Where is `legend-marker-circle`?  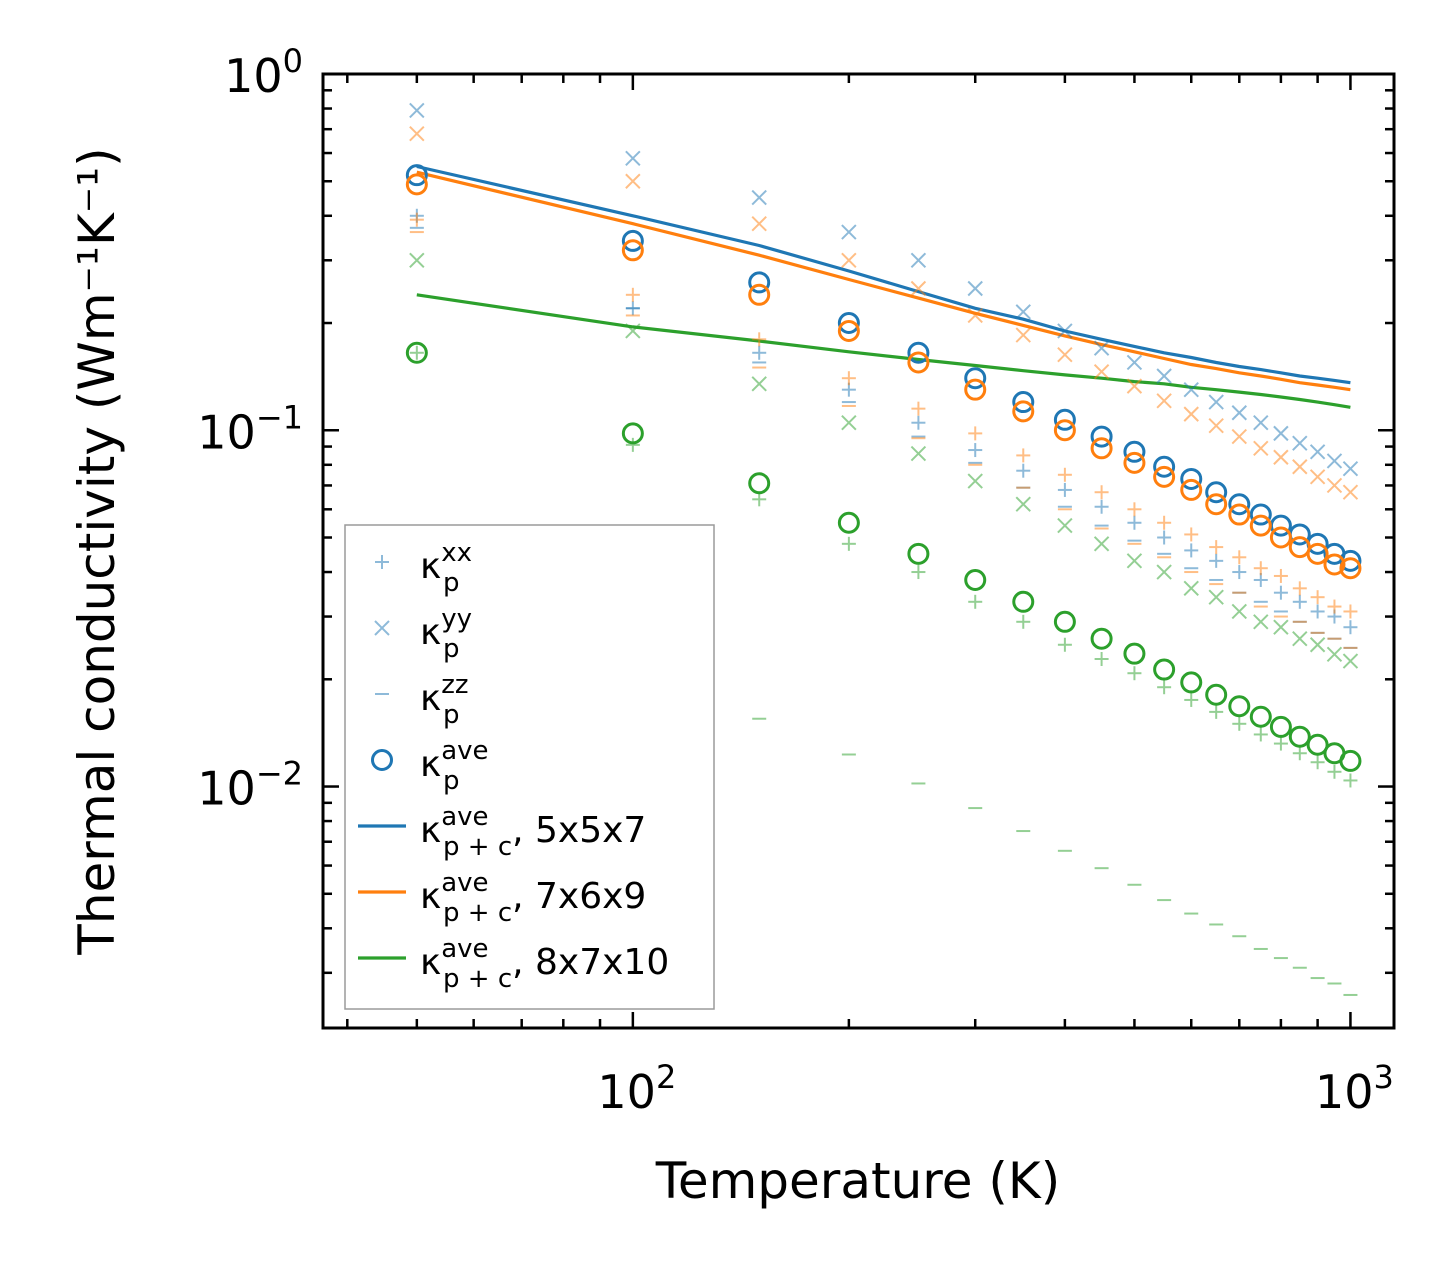 legend-marker-circle is located at coordinates (382, 760).